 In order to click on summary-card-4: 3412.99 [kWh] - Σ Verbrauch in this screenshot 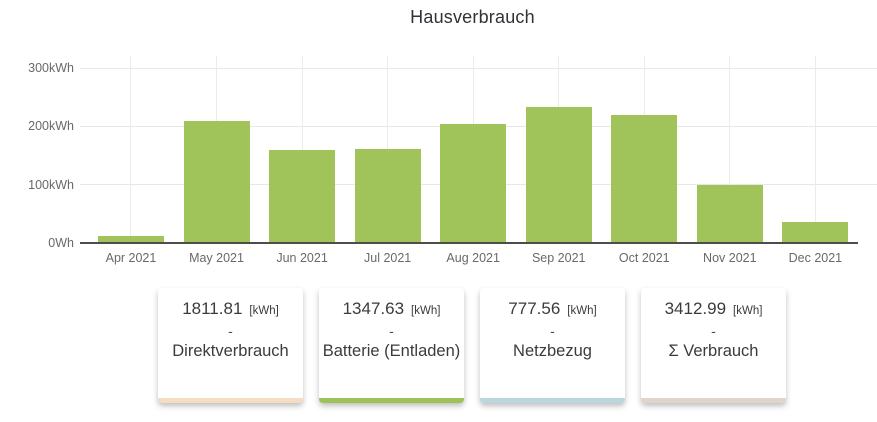, I will do `click(713, 345)`.